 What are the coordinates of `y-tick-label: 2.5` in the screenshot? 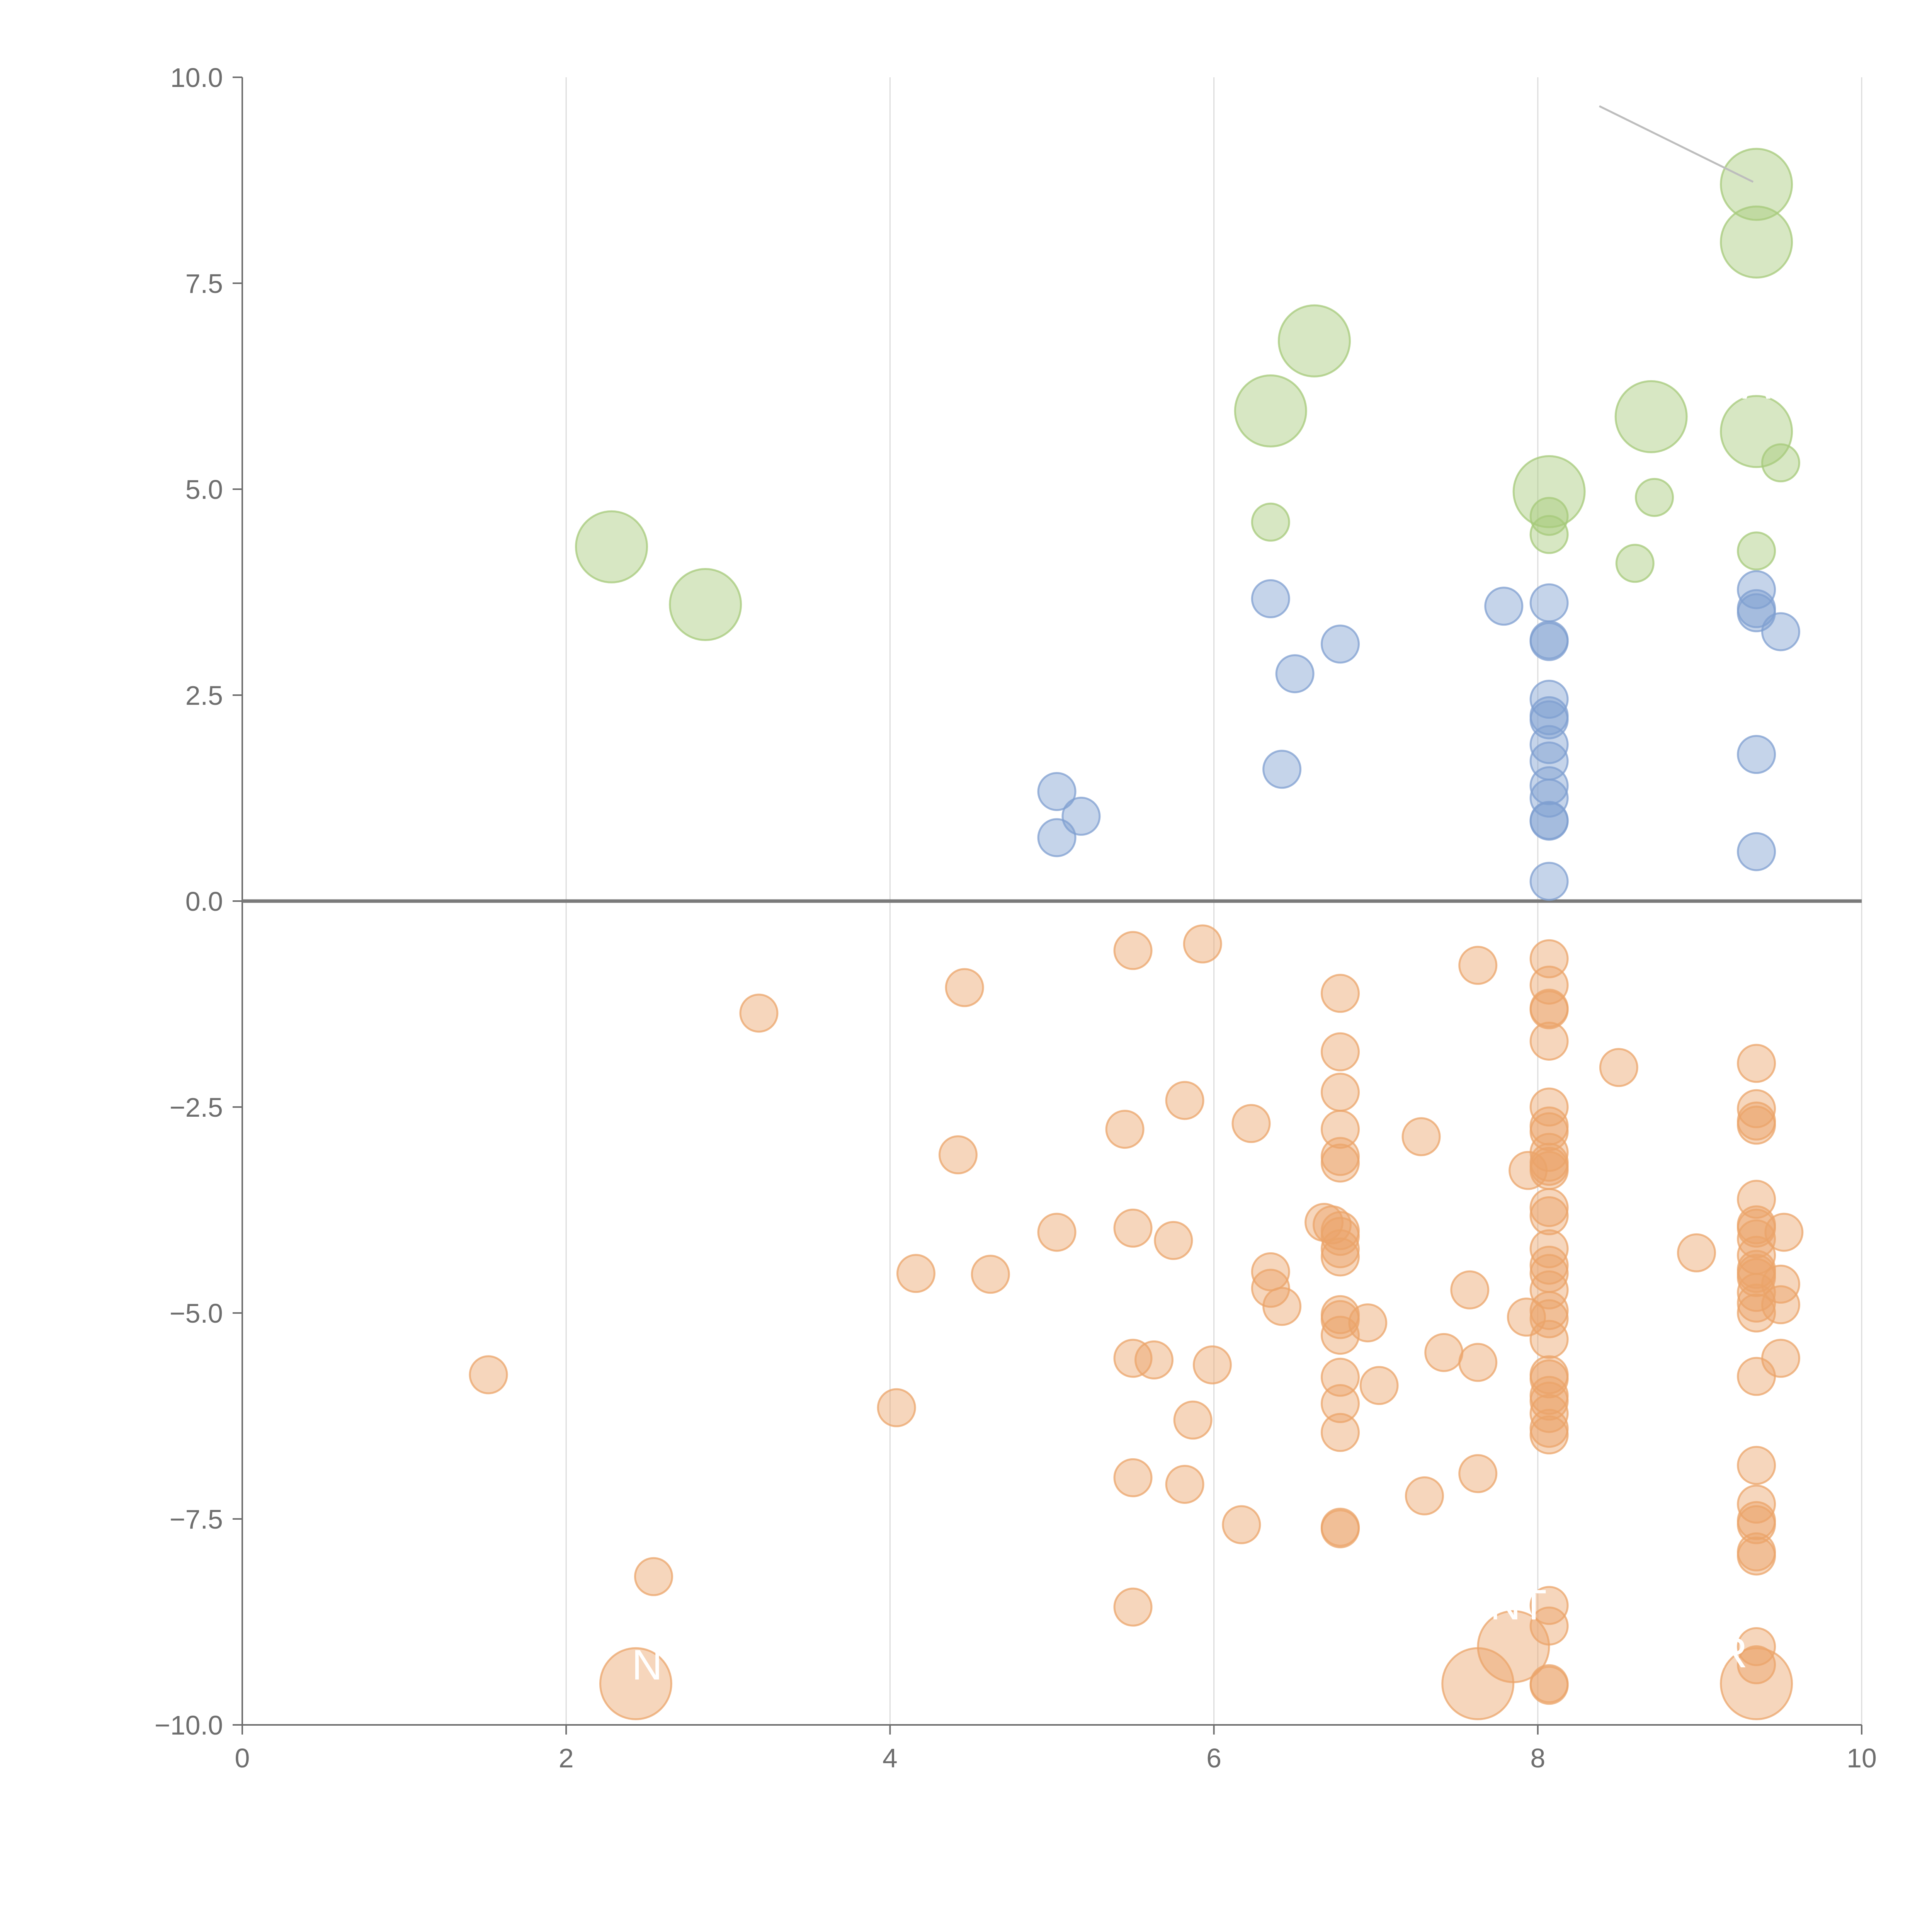 It's located at (204, 695).